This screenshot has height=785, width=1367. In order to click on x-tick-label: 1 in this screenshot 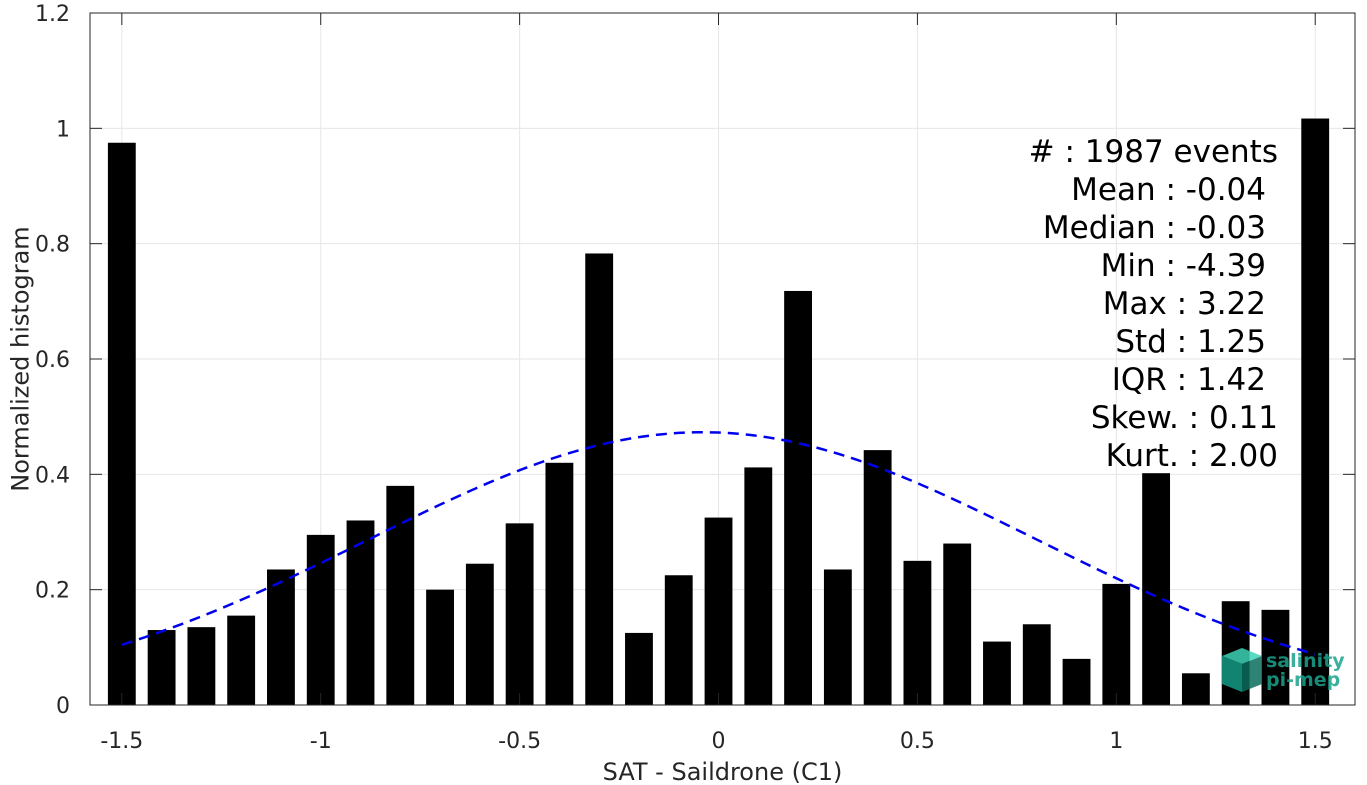, I will do `click(1116, 741)`.